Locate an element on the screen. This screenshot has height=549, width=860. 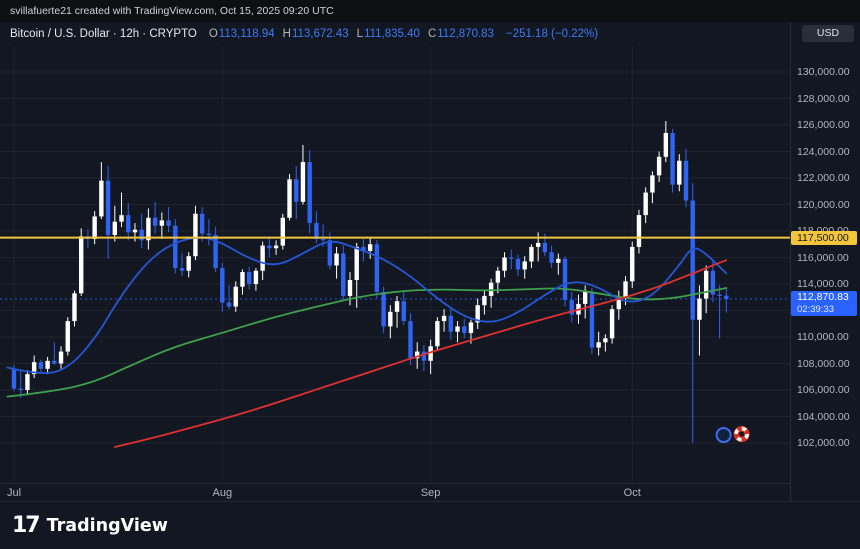
price-tick-label: 128,000.00 is located at coordinates (823, 98).